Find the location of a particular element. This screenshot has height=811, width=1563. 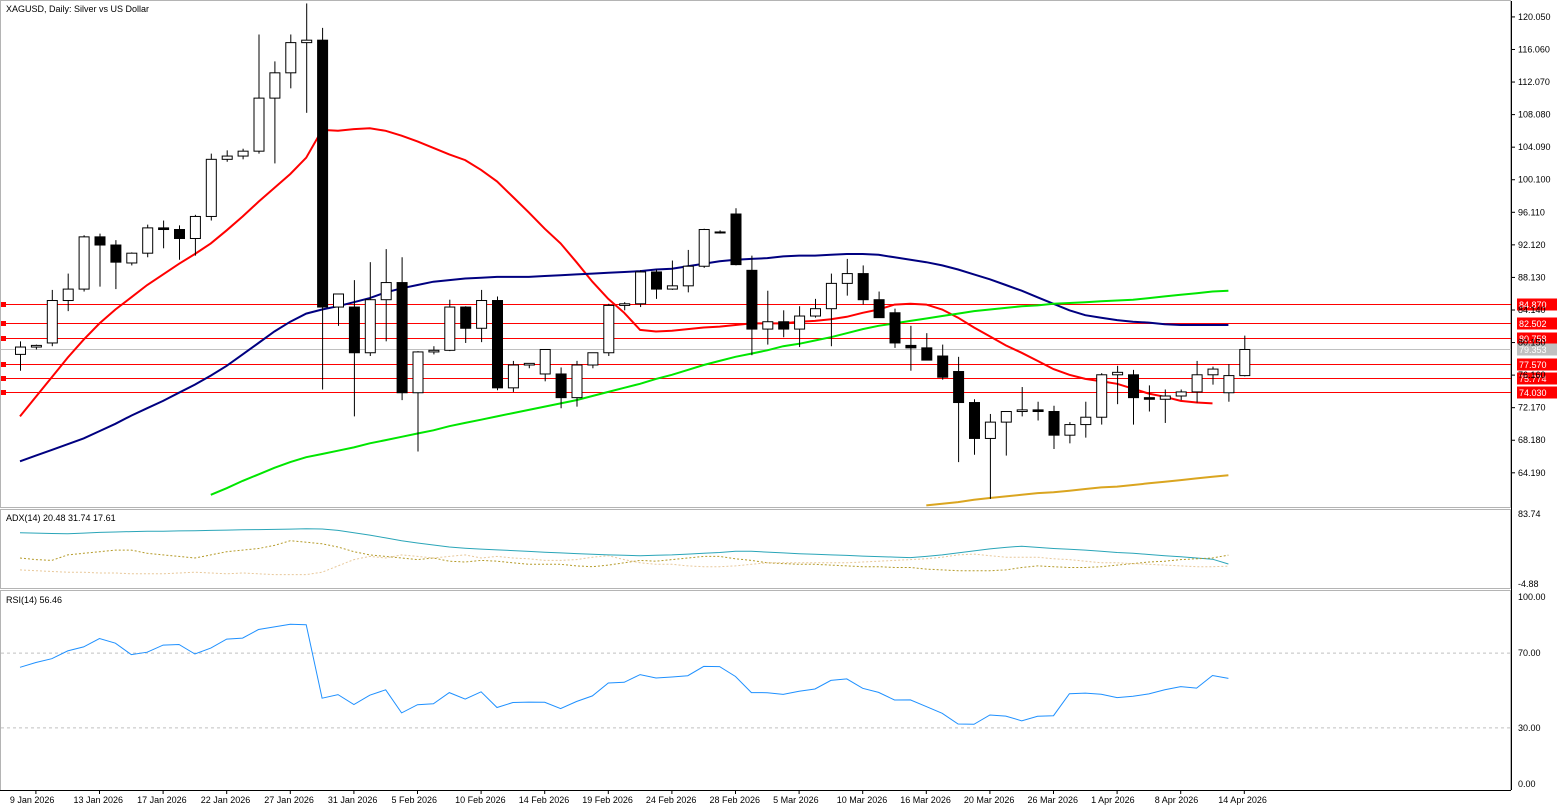

adx-main-line is located at coordinates (624, 546).